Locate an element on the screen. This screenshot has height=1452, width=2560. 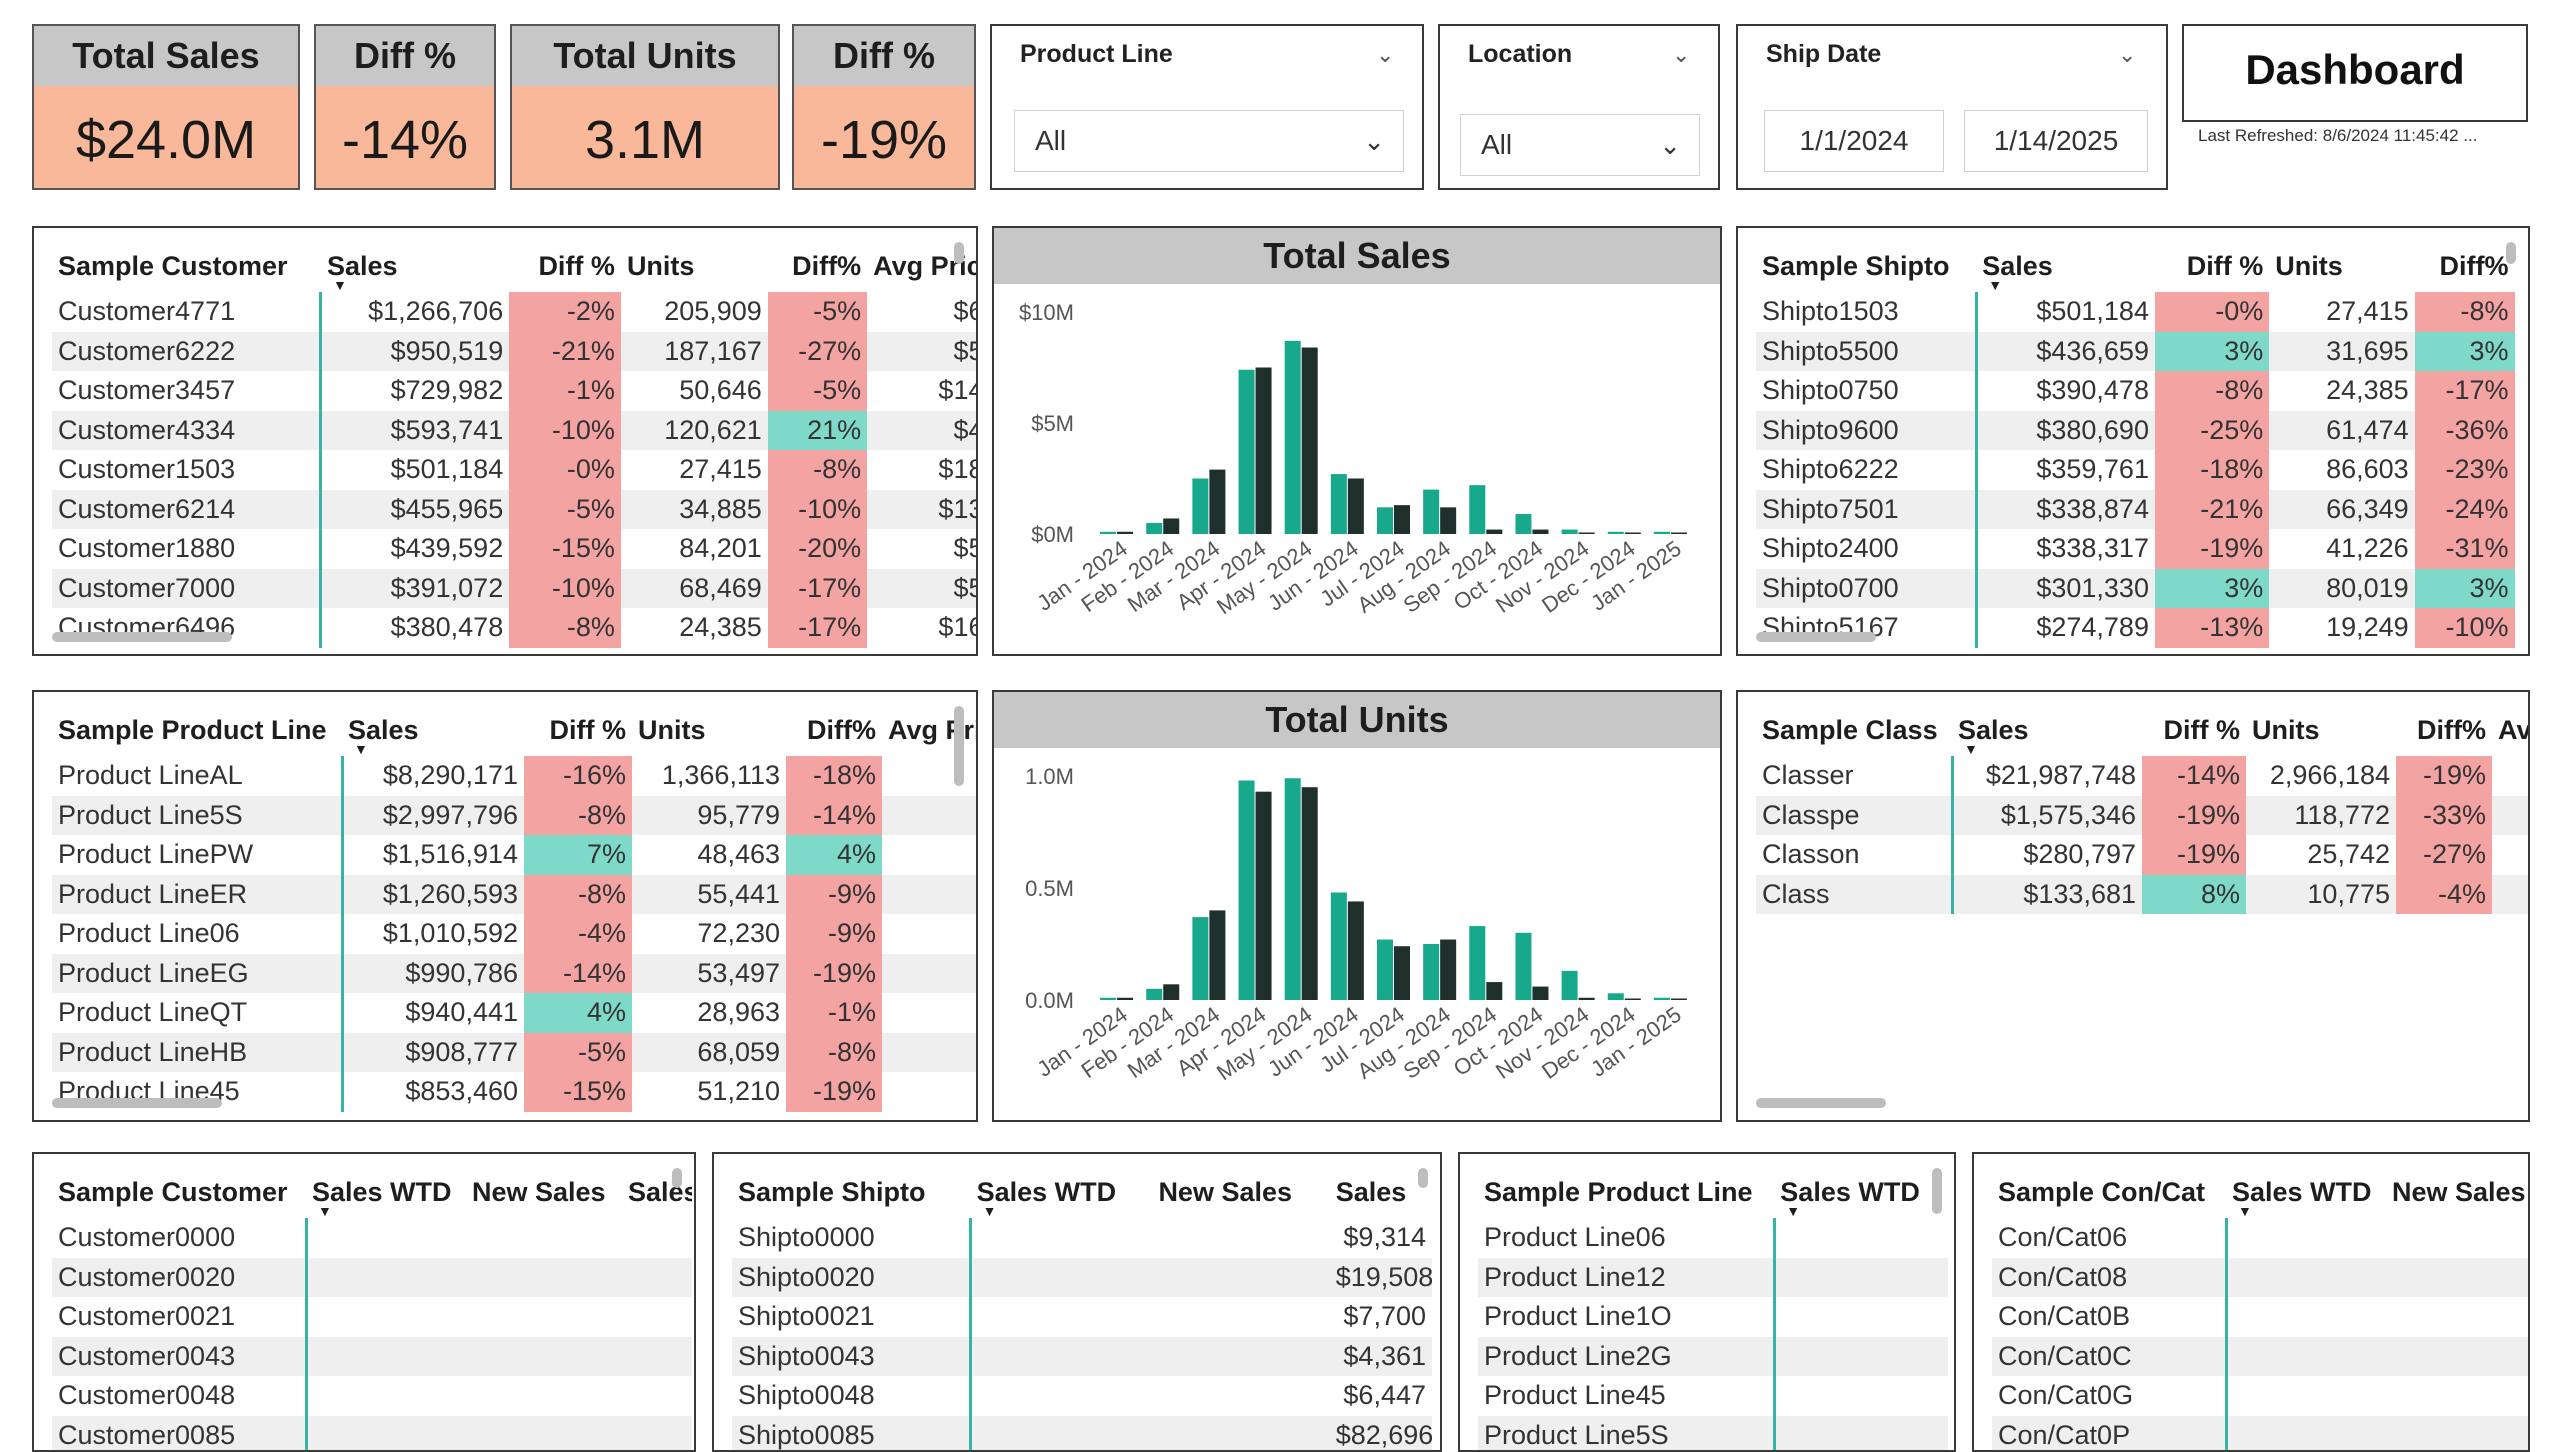
table-row: Con/Cat0G is located at coordinates (2261, 1396).